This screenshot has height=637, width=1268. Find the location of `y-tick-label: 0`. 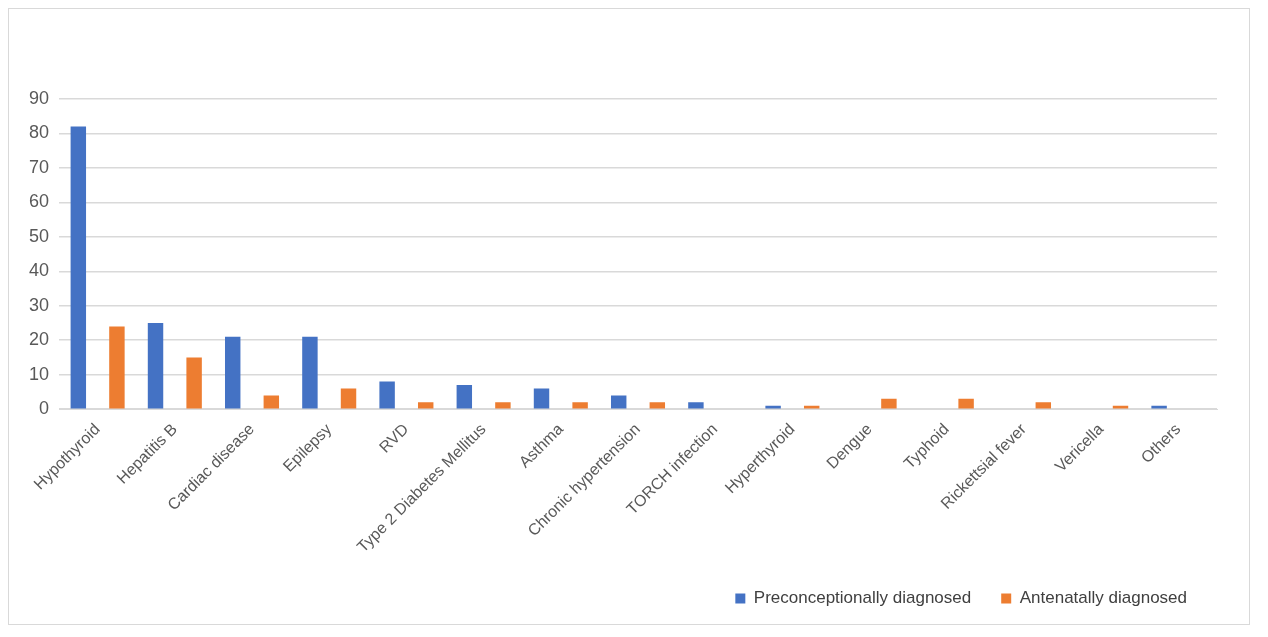

y-tick-label: 0 is located at coordinates (44, 408).